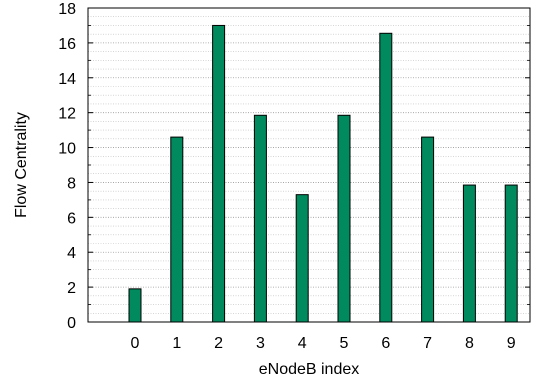  What do you see at coordinates (71, 323) in the screenshot?
I see `y-tick-label: 0` at bounding box center [71, 323].